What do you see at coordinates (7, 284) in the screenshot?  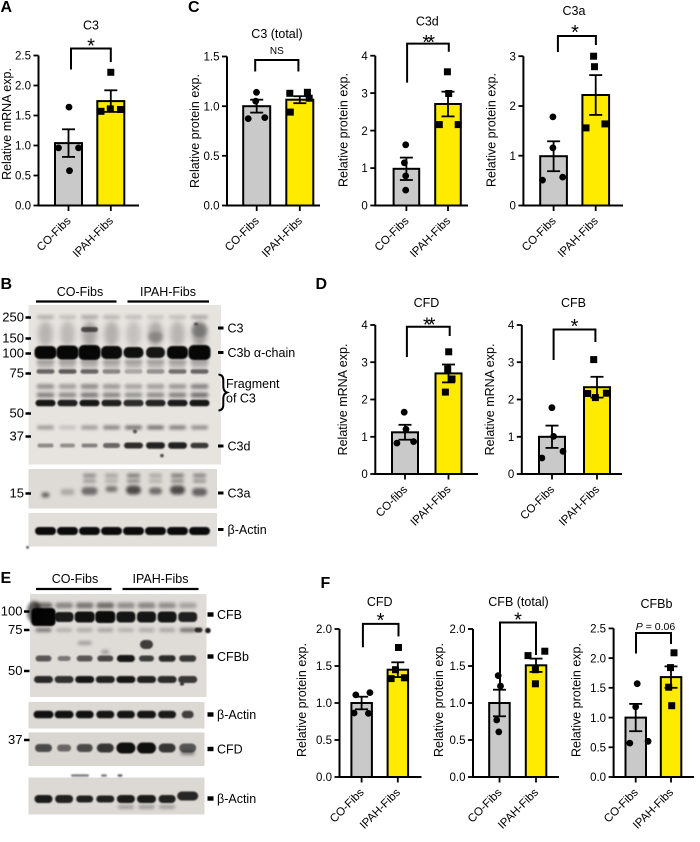 I see `svg-text: B` at bounding box center [7, 284].